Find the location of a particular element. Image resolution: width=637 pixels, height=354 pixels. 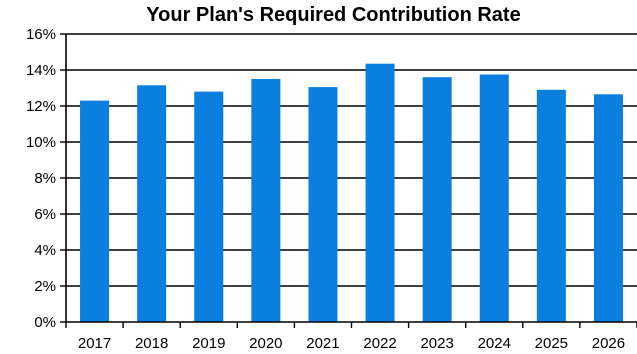

bar-2026 is located at coordinates (608, 208).